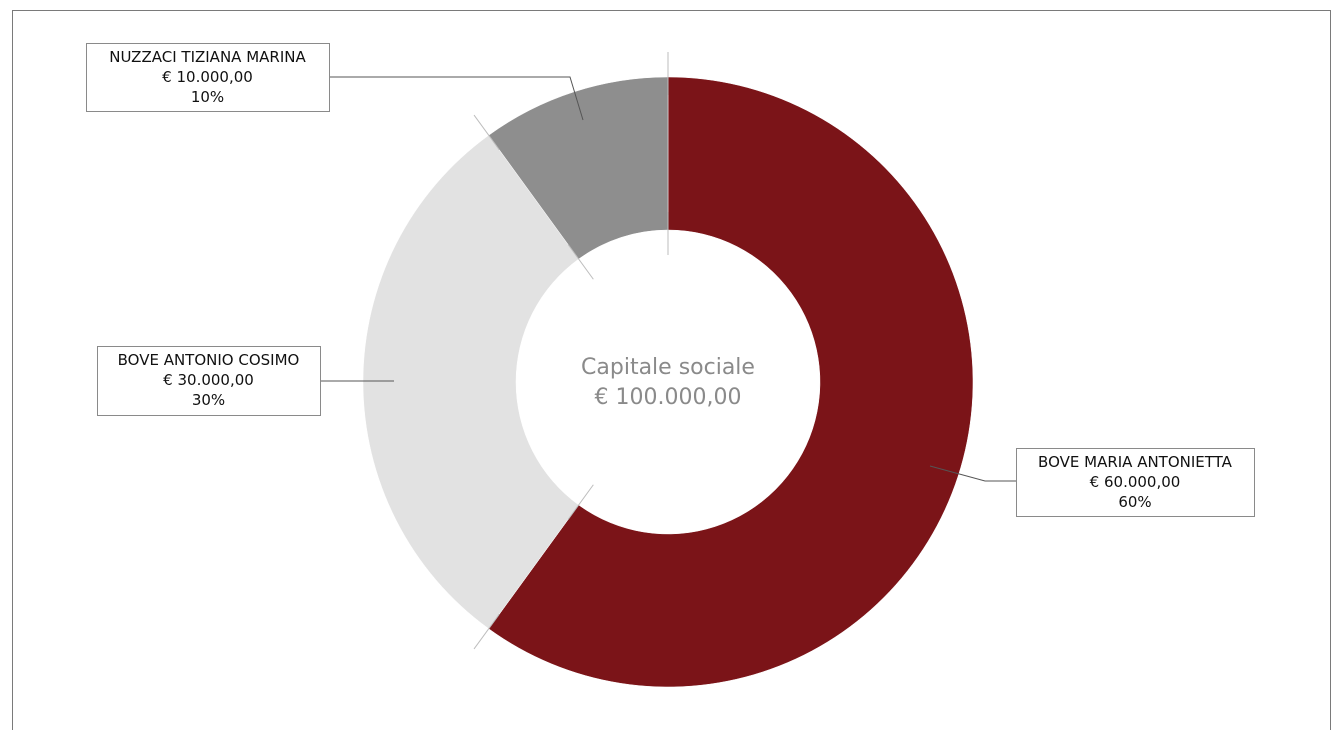  I want to click on leader-nuzzaci-tiziana-marina, so click(456, 98).